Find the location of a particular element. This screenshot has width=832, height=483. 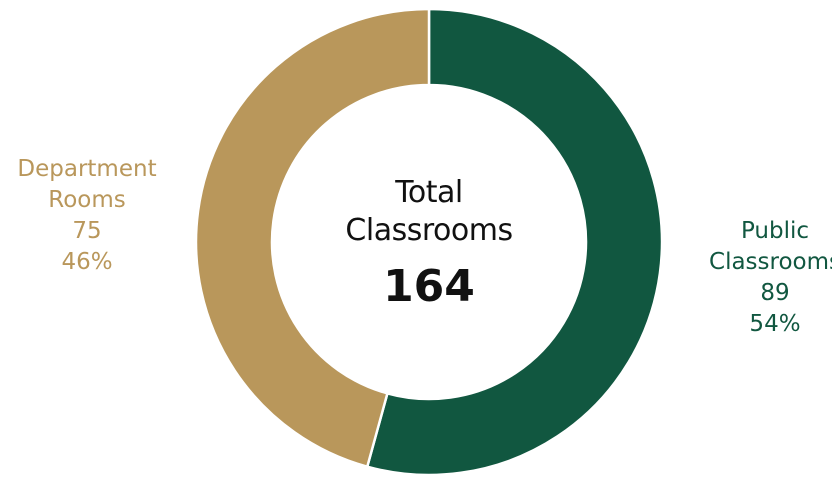

slice-label: Department Rooms 75 46% is located at coordinates (86, 216).